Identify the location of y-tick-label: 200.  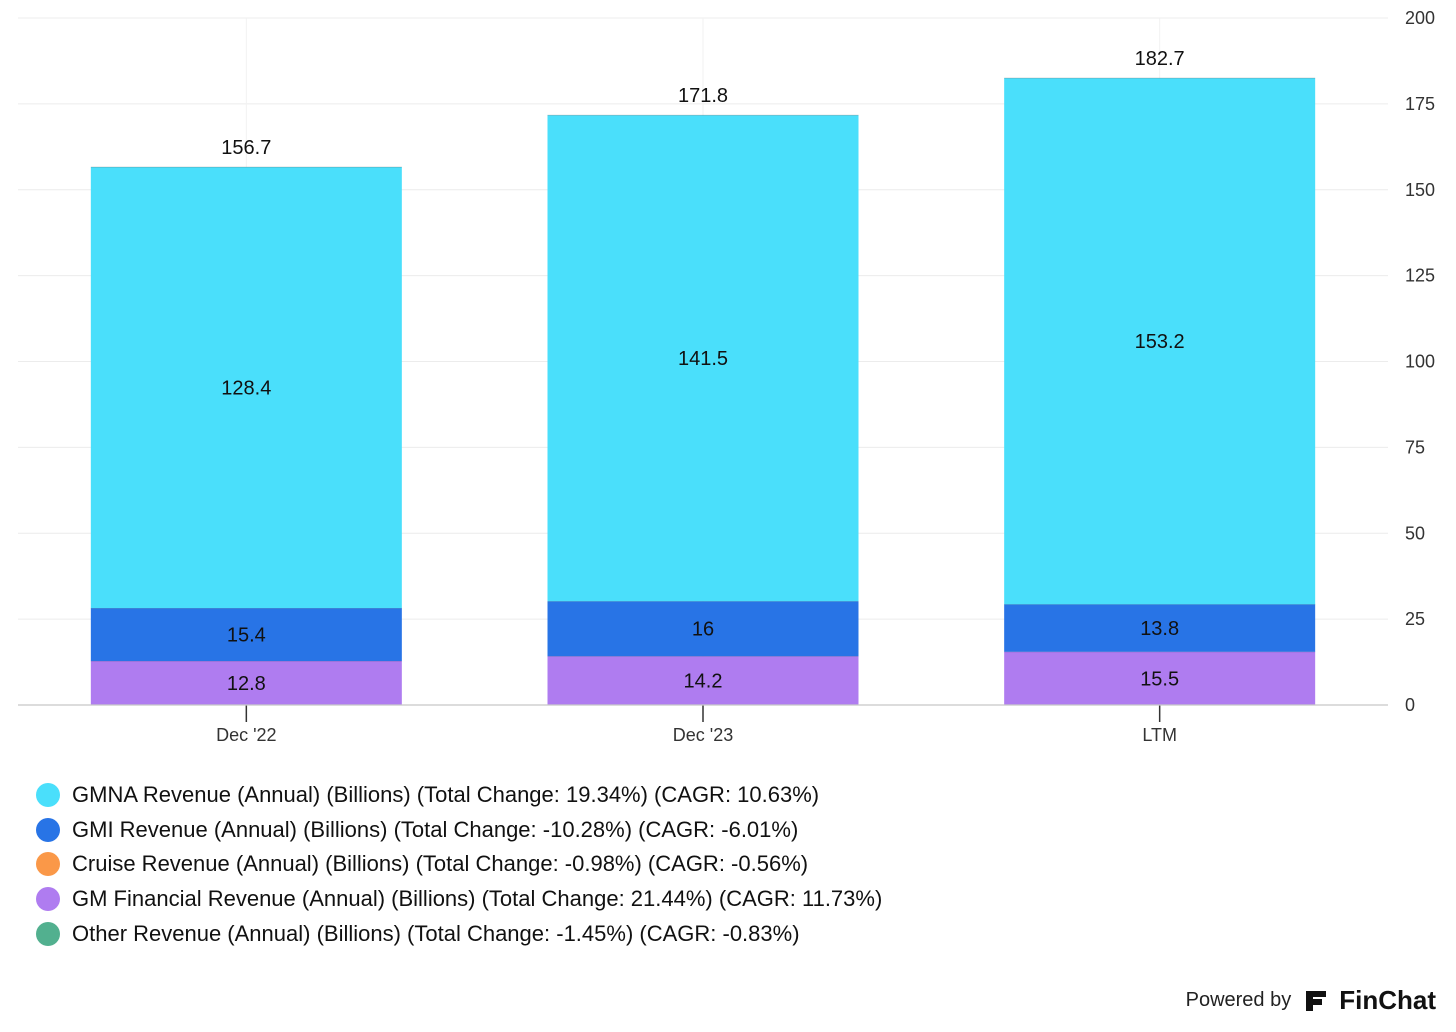
(1420, 18).